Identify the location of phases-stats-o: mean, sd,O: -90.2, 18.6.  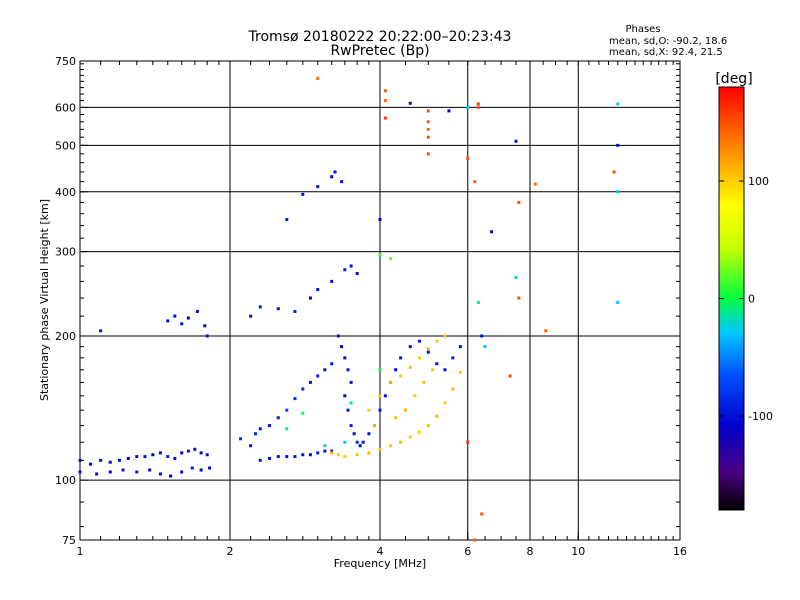
(668, 41).